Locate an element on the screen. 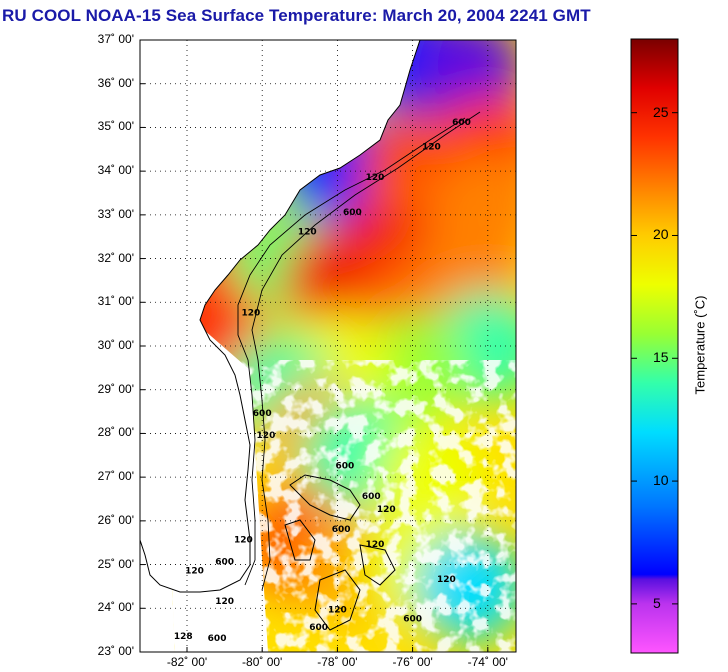  lon-tick-label: -80˚ 00' is located at coordinates (262, 662).